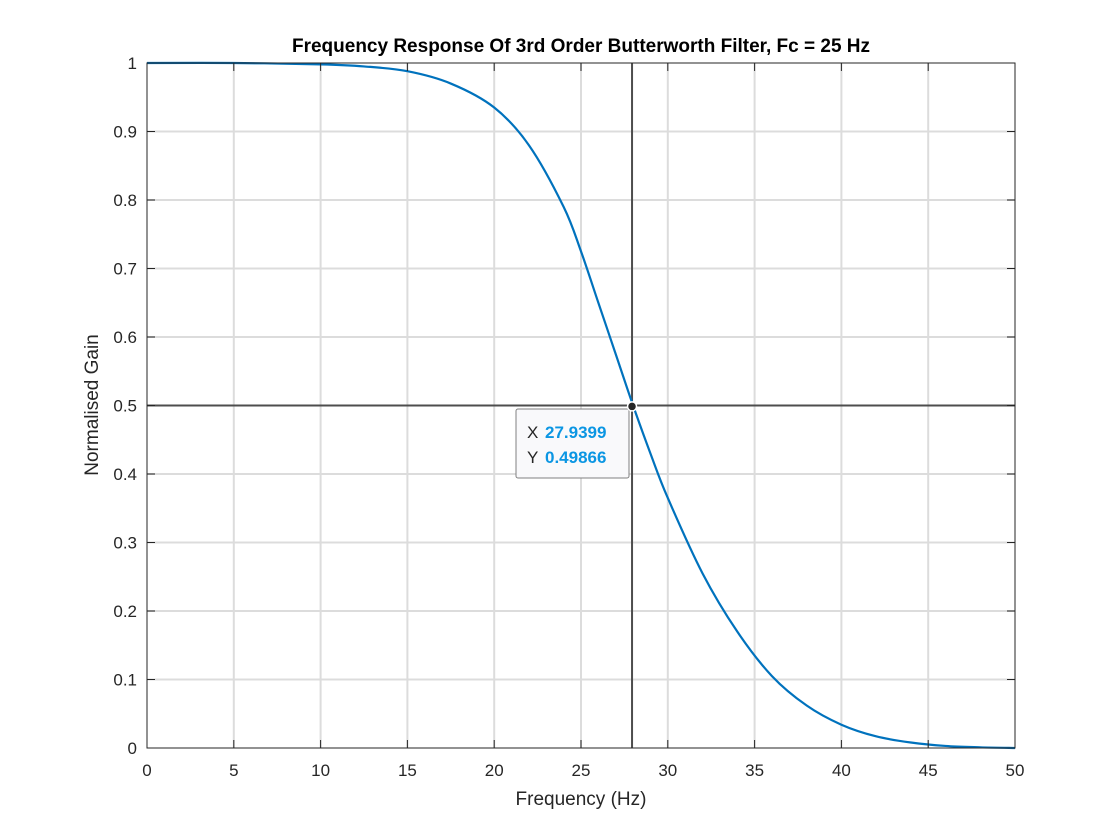  I want to click on x-tick-label: 40, so click(841, 770).